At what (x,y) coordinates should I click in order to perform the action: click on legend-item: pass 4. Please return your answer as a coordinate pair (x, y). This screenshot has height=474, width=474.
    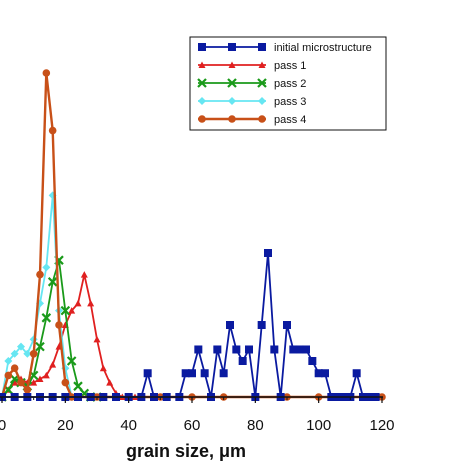
    Looking at the image, I should click on (252, 120).